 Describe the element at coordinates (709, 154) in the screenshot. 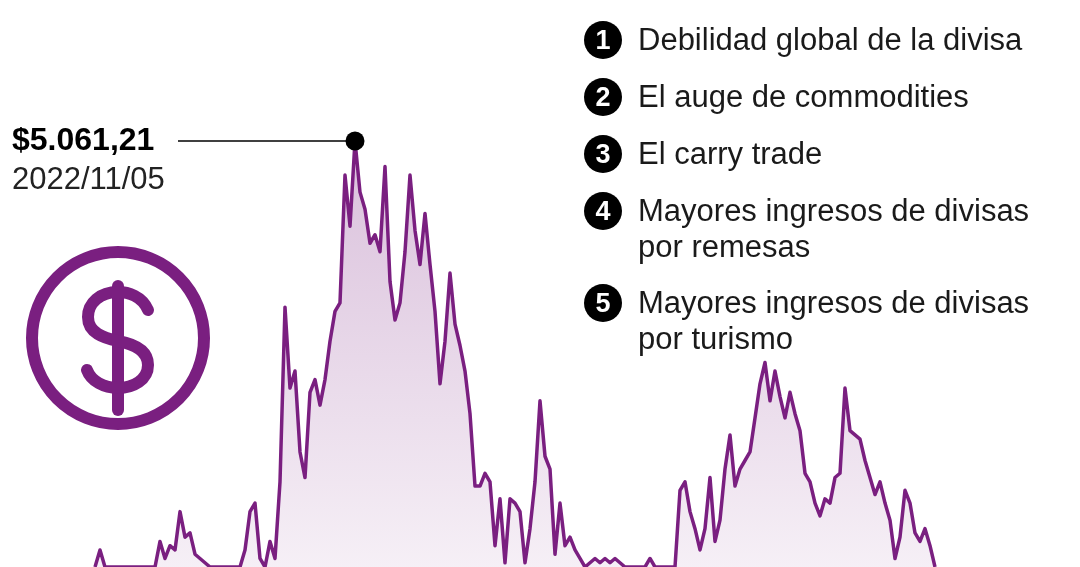

I see `annotation: 3 El carry trade` at that location.